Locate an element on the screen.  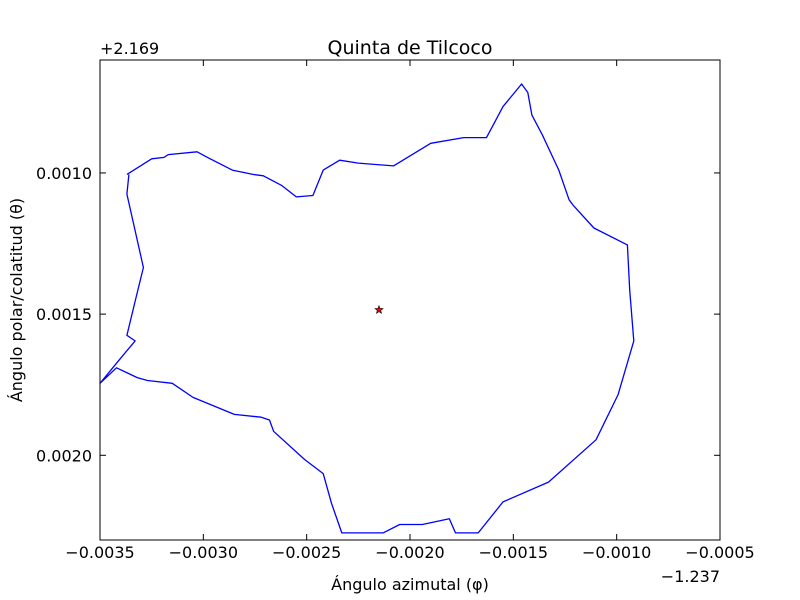
y-axis-label: Ángulo polar/colatitud (θ) is located at coordinates (16, 300).